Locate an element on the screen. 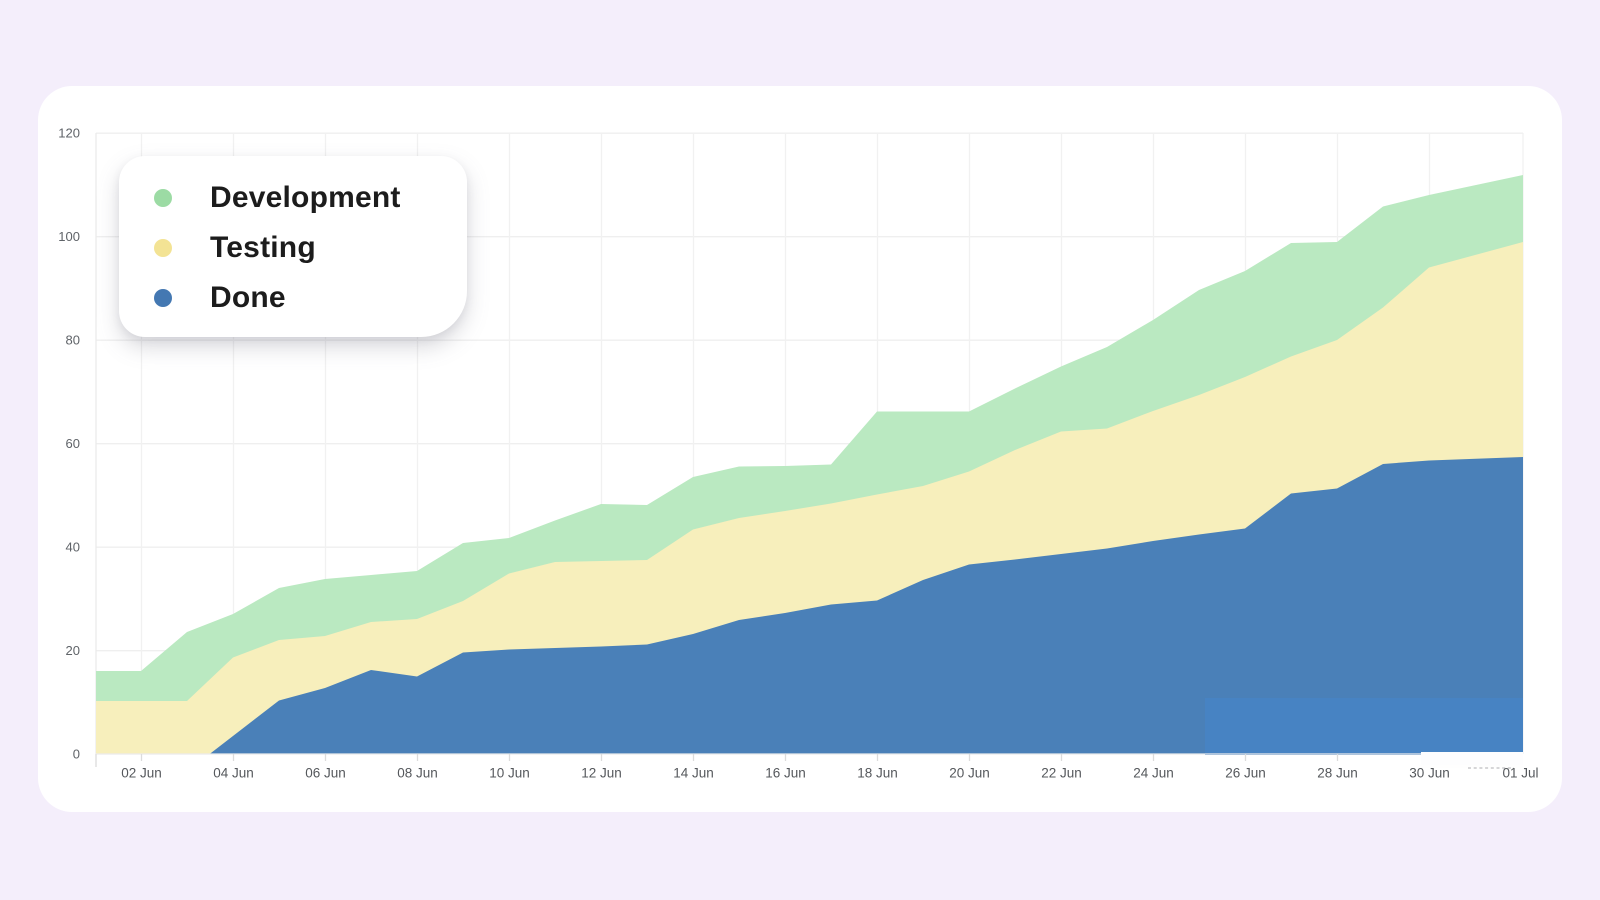 The width and height of the screenshot is (1600, 900). svg-text: 02 Jun is located at coordinates (141, 773).